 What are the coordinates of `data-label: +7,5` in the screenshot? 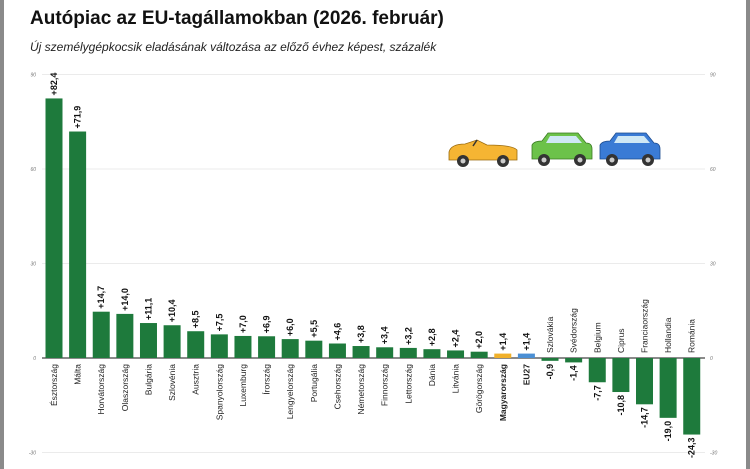 It's located at (219, 323).